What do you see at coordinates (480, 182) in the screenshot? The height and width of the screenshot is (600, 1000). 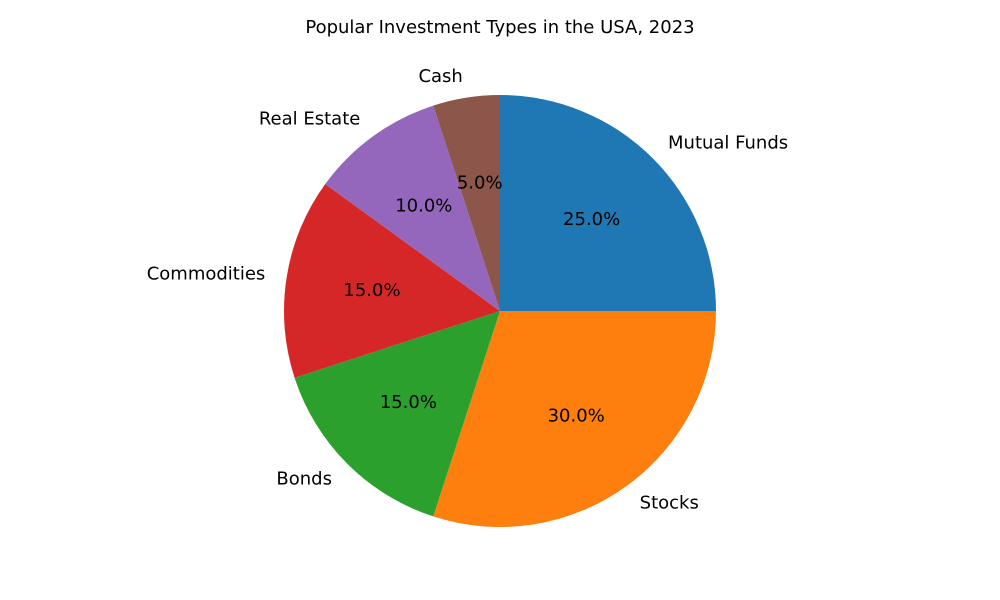 I see `pct-label-cash: 5.0%` at bounding box center [480, 182].